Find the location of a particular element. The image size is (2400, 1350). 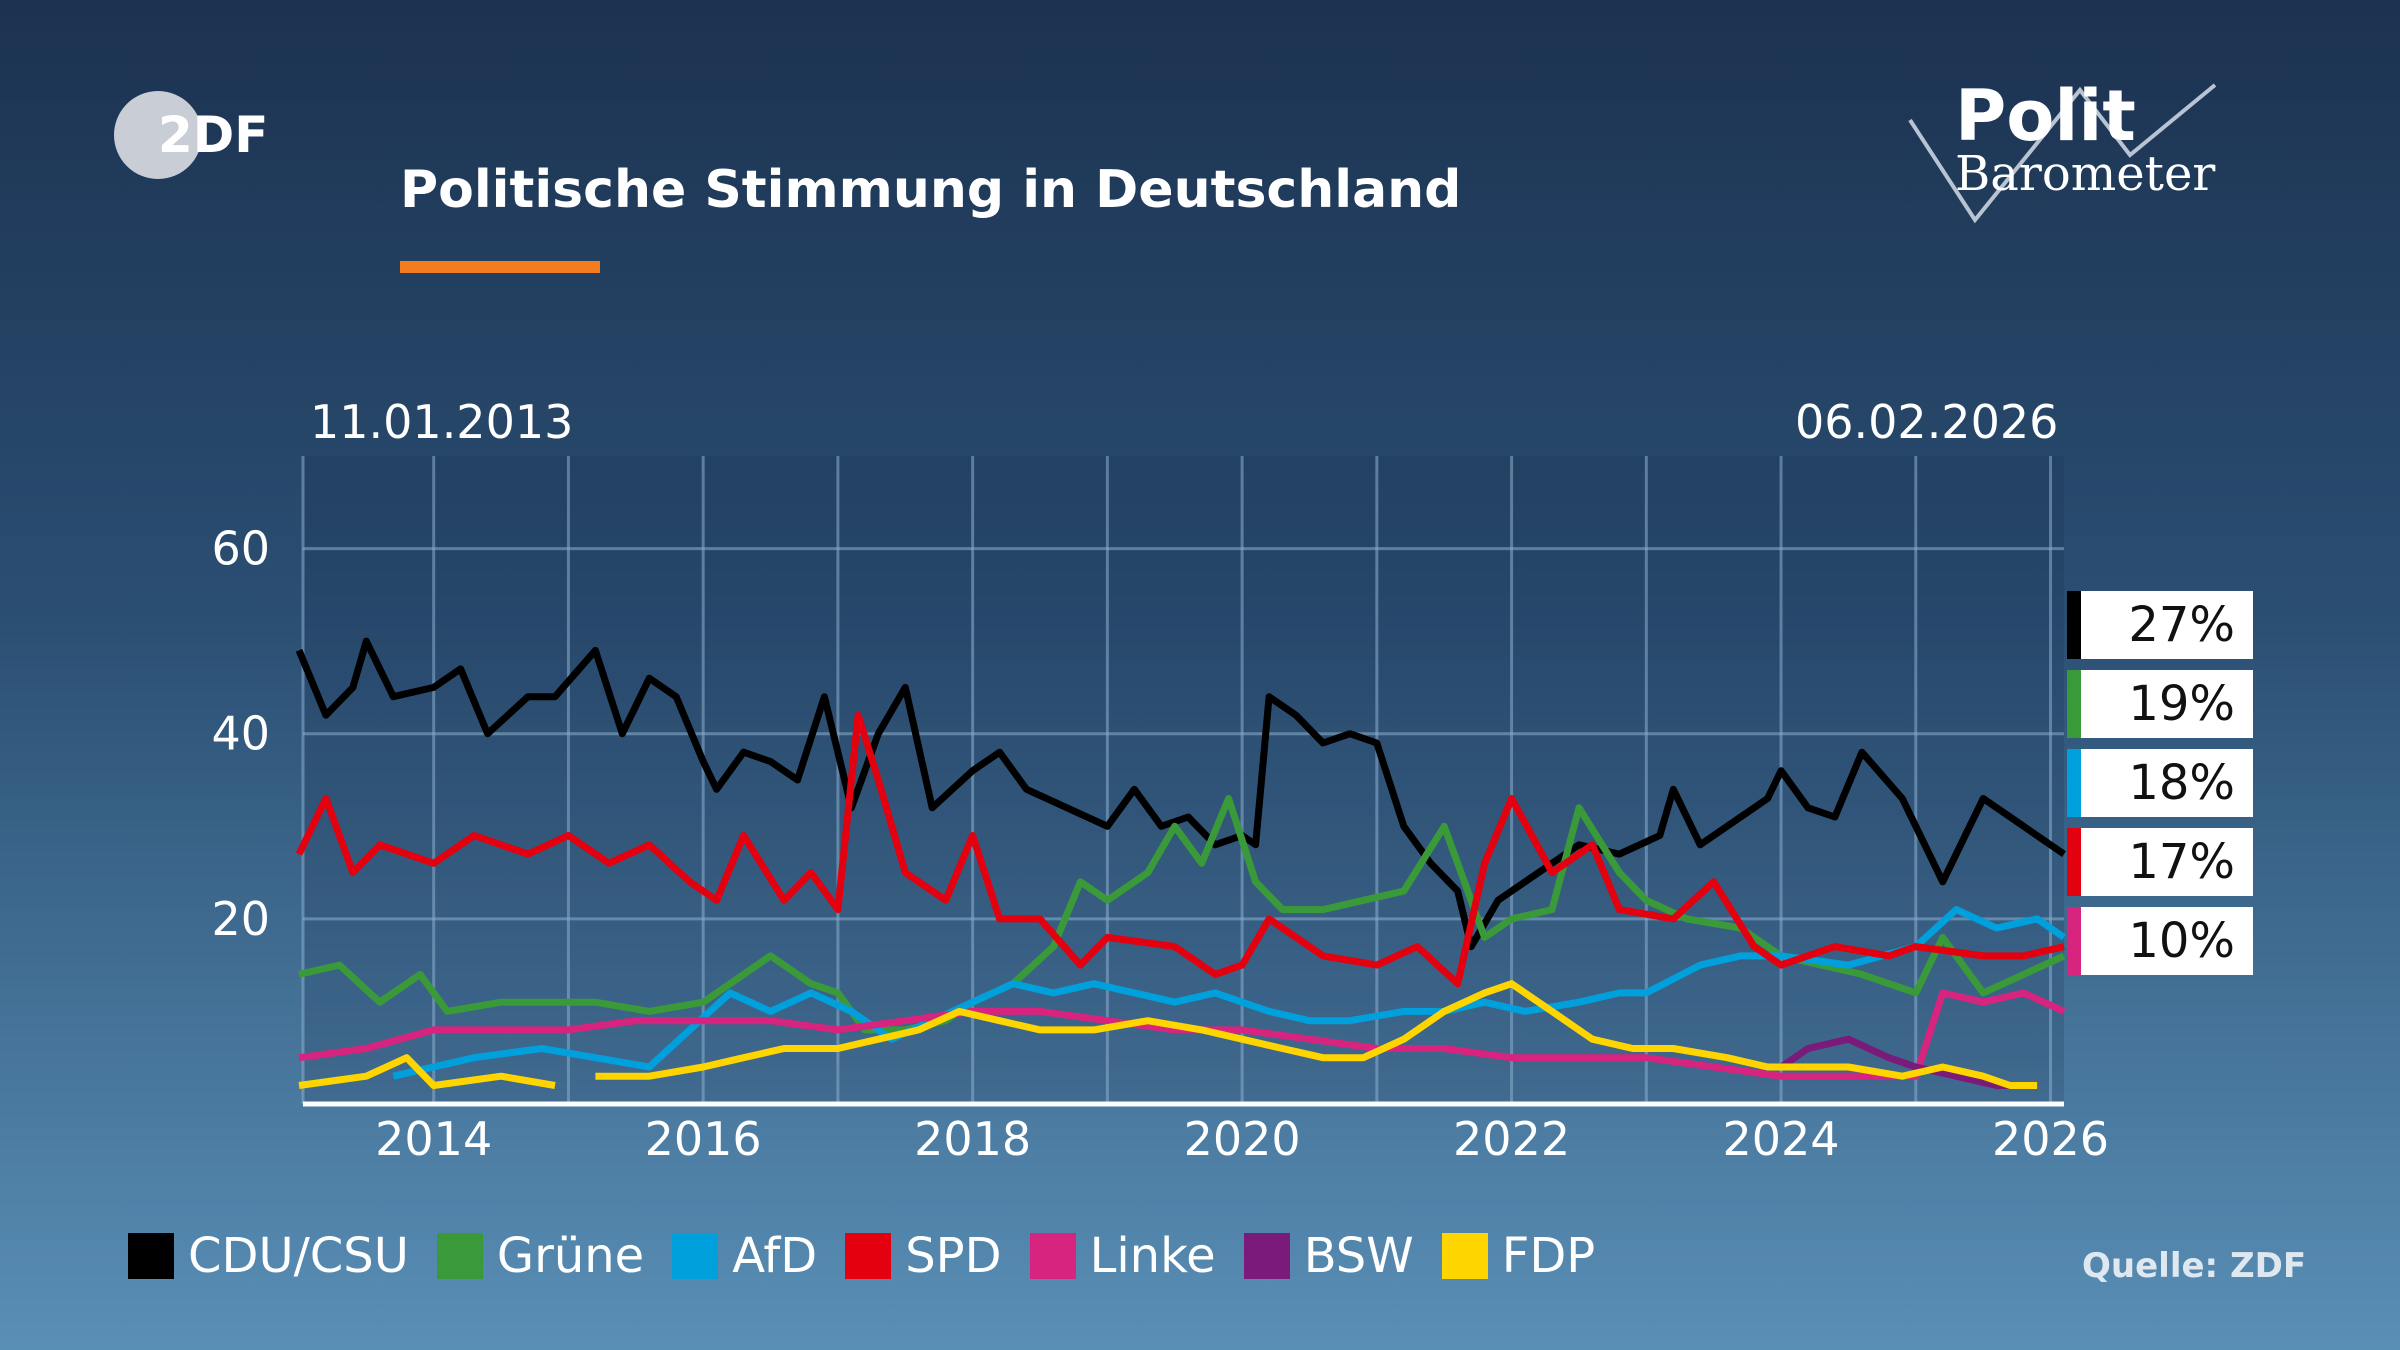

y-tick-label: 20 is located at coordinates (240, 919).